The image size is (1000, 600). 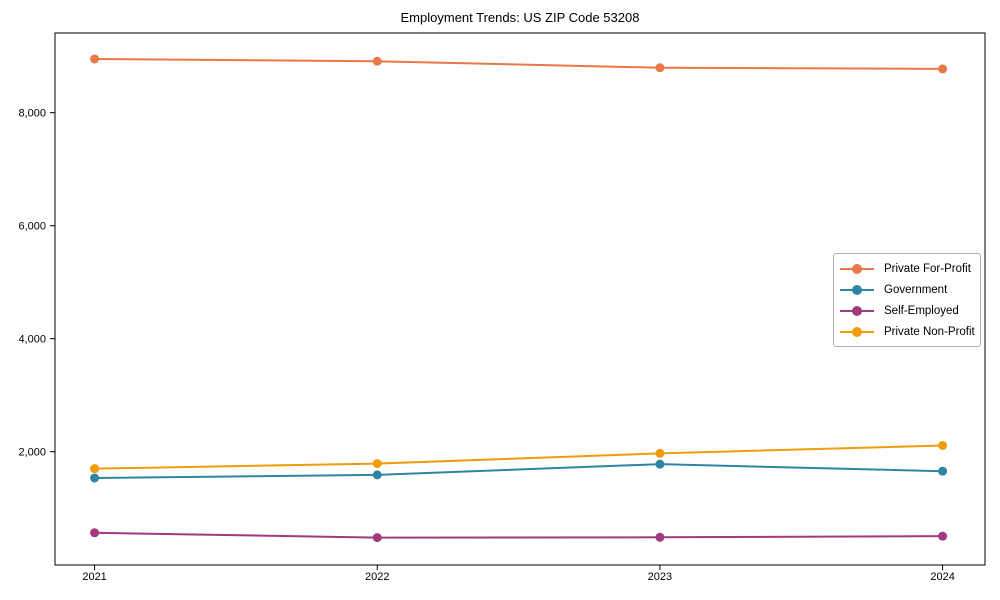 I want to click on marker-private-non-profit-2024, so click(x=943, y=445).